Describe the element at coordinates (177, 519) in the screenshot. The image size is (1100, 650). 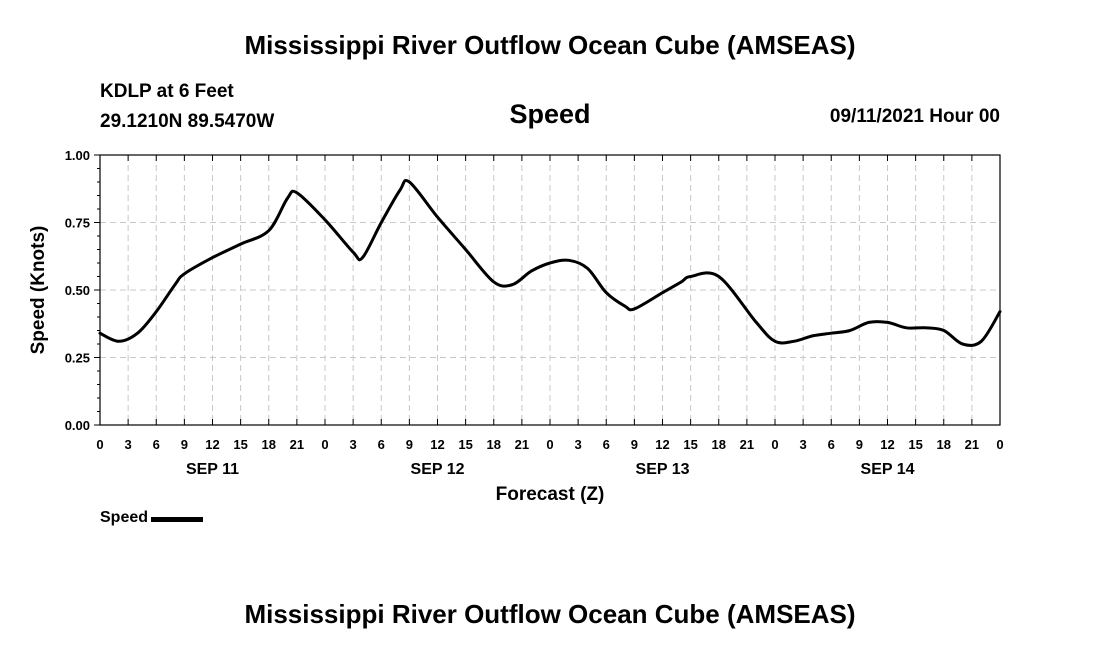
I see `legend-swatch` at that location.